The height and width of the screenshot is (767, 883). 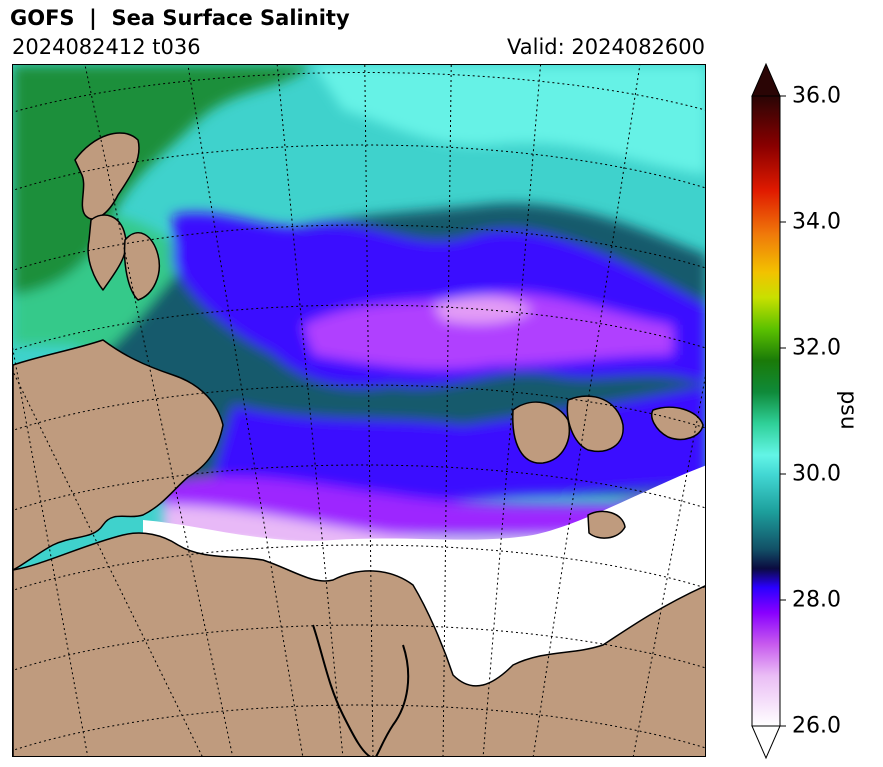 I want to click on colorbar-gradient, so click(x=768, y=411).